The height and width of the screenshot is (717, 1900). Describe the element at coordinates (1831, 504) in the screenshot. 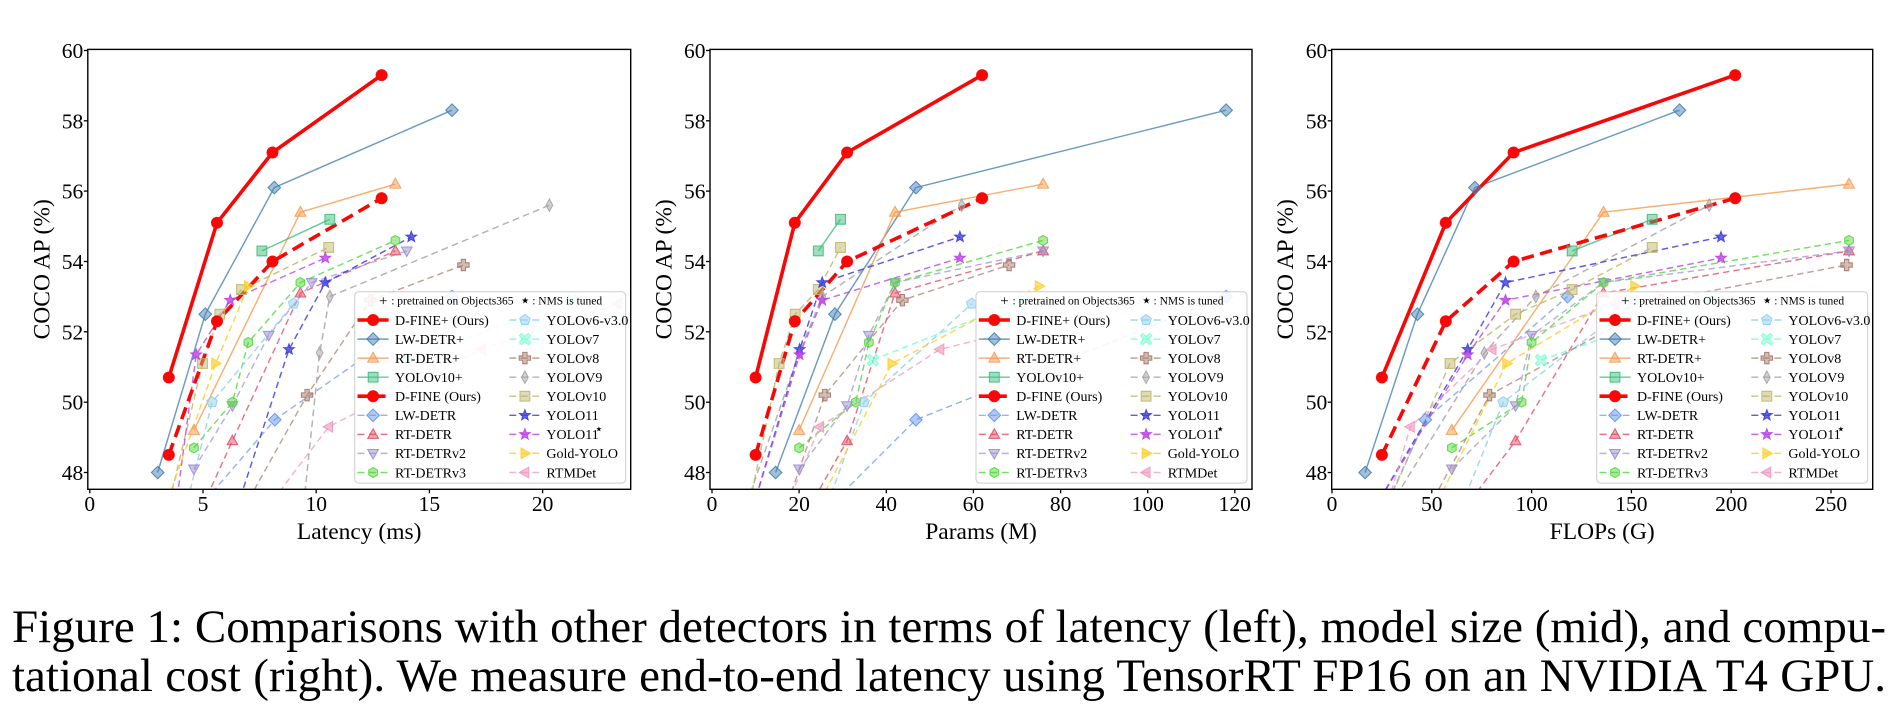

I see `svg-text: 250` at that location.